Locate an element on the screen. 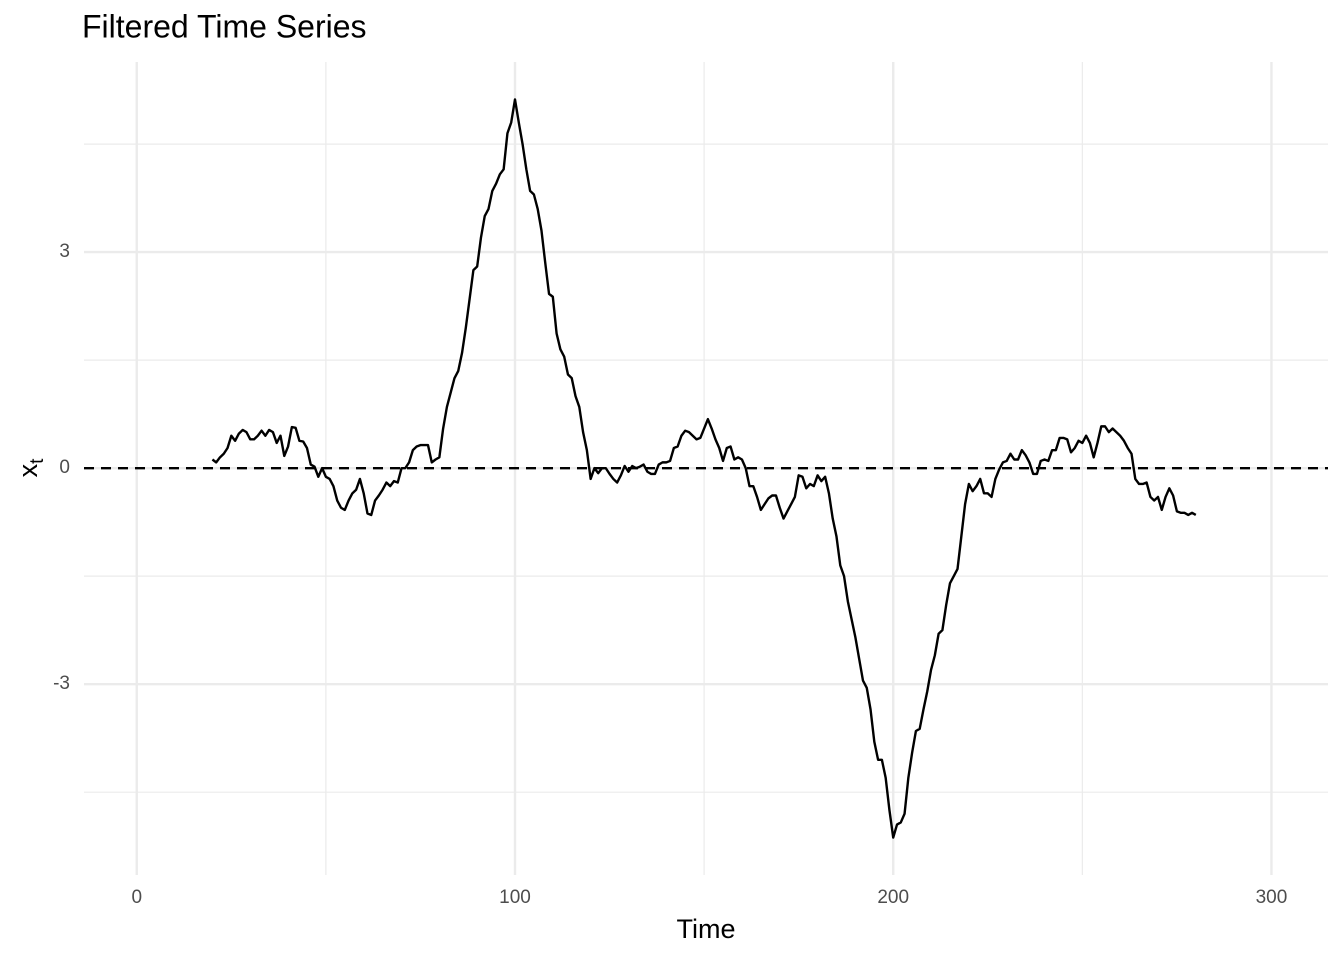 The image size is (1344, 960). y-label-main: x is located at coordinates (28, 470).